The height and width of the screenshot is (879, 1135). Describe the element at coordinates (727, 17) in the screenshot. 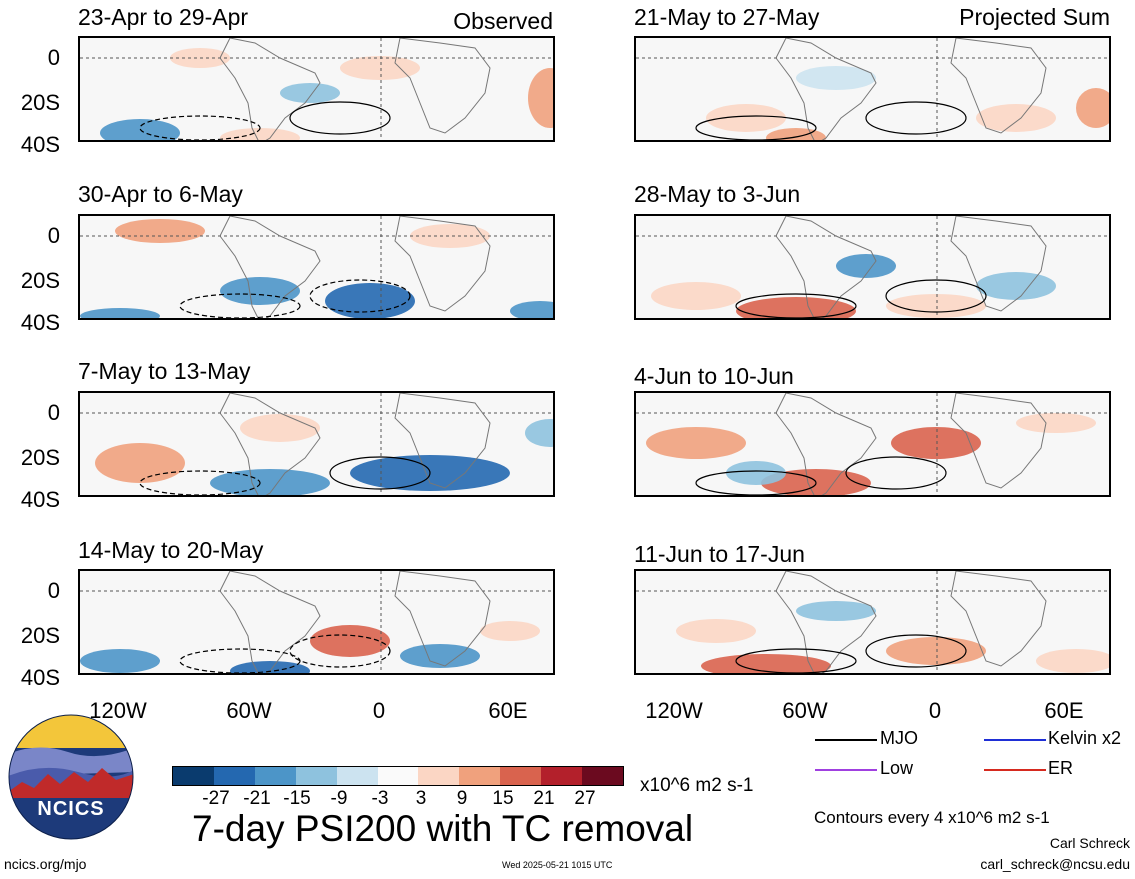

I see `panel-title: 21-May to 27-May` at that location.